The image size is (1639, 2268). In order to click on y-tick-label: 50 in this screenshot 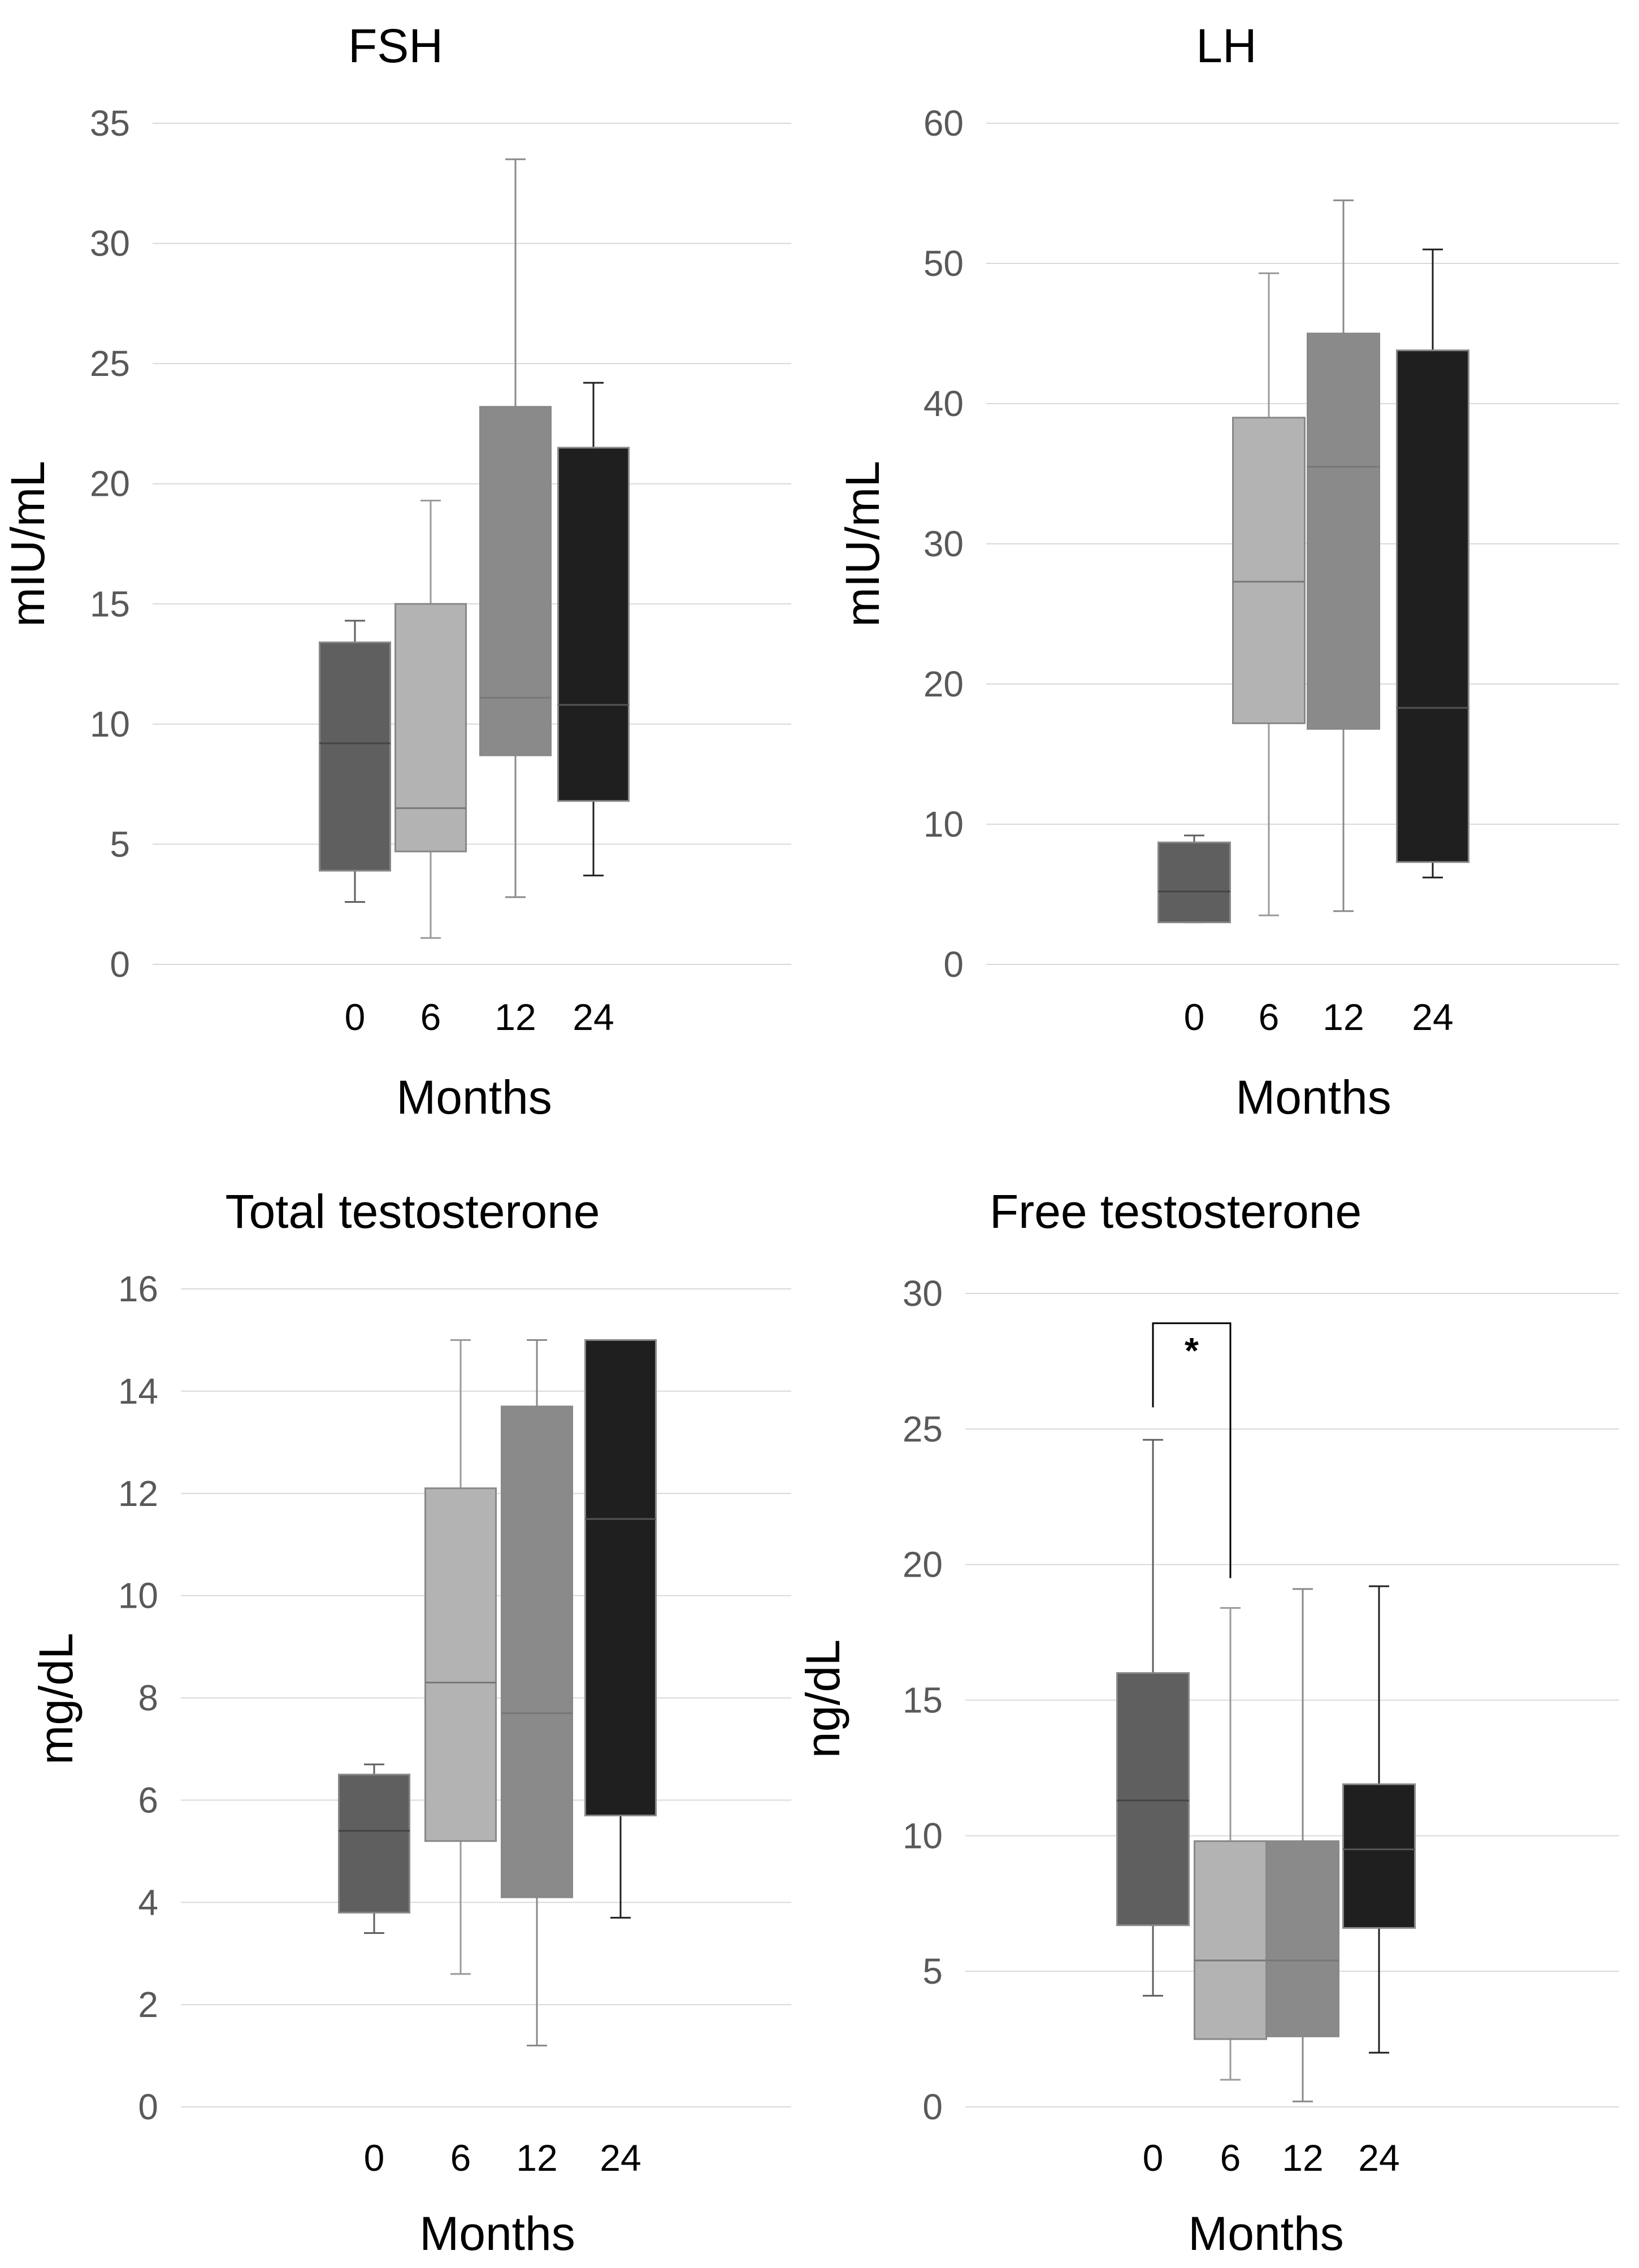, I will do `click(943, 263)`.